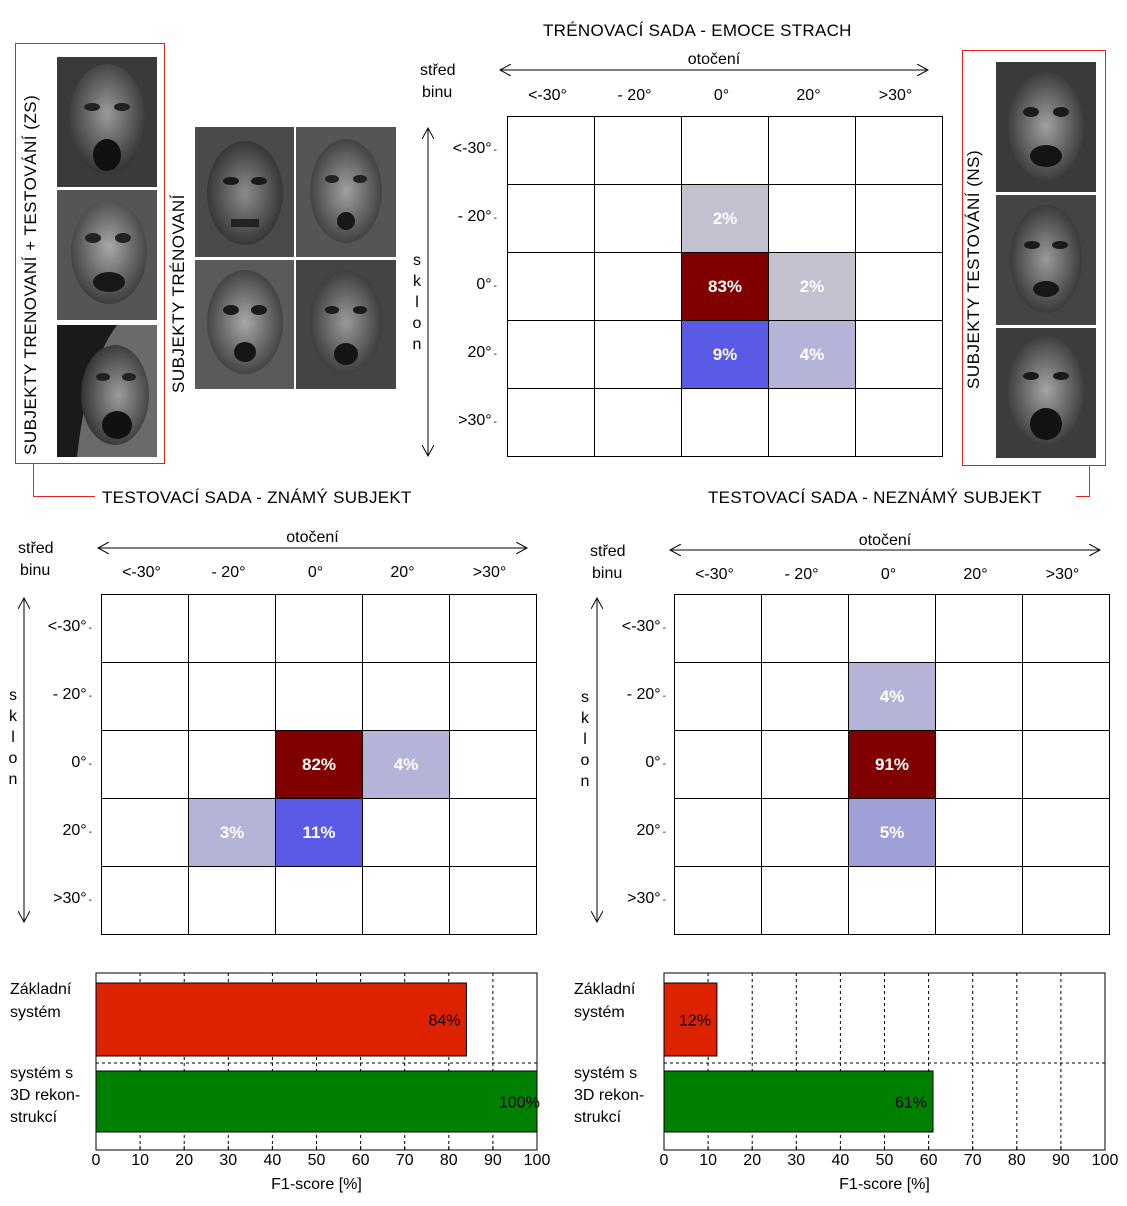  What do you see at coordinates (33, 480) in the screenshot?
I see `known-subjects-connector` at bounding box center [33, 480].